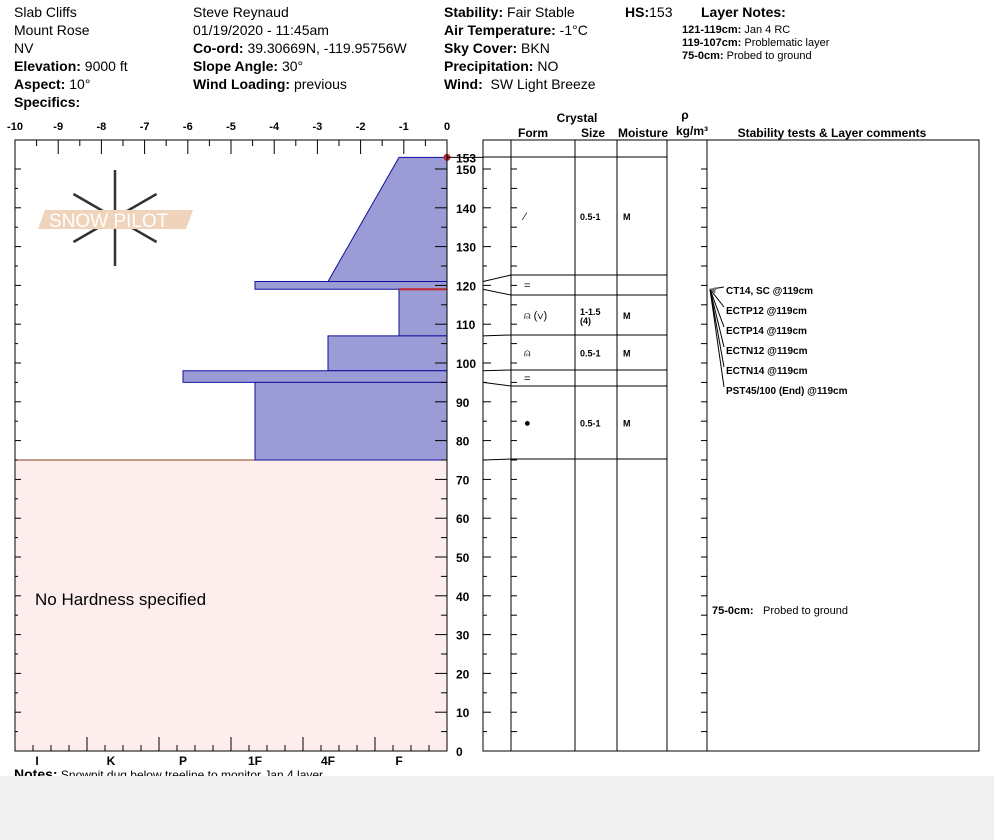 This screenshot has height=840, width=994. I want to click on stability-test: PST45/100 (End) @119cm, so click(787, 391).